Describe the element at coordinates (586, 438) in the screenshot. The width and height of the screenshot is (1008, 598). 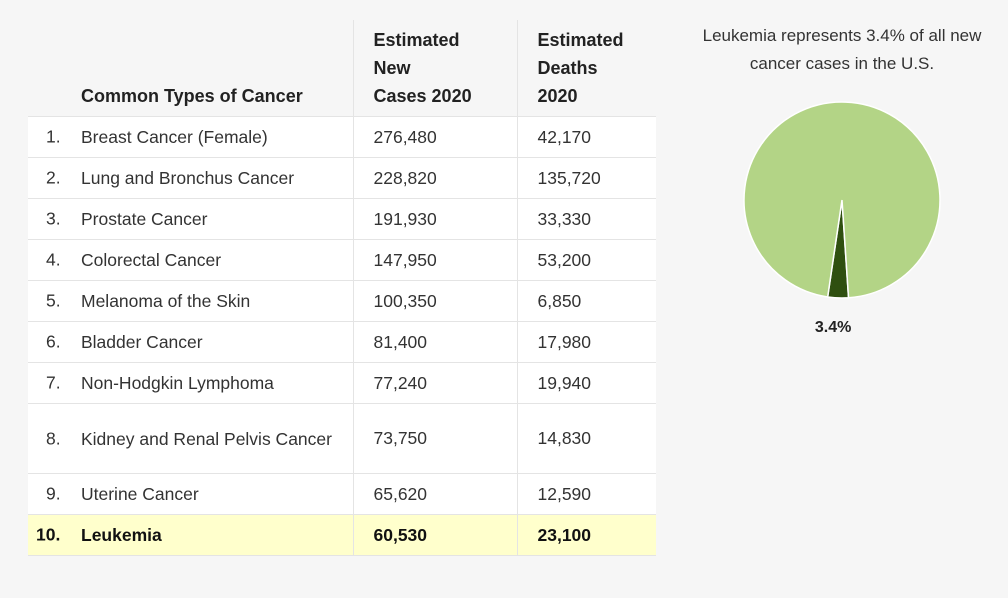
I see `deaths-value: 14,830` at that location.